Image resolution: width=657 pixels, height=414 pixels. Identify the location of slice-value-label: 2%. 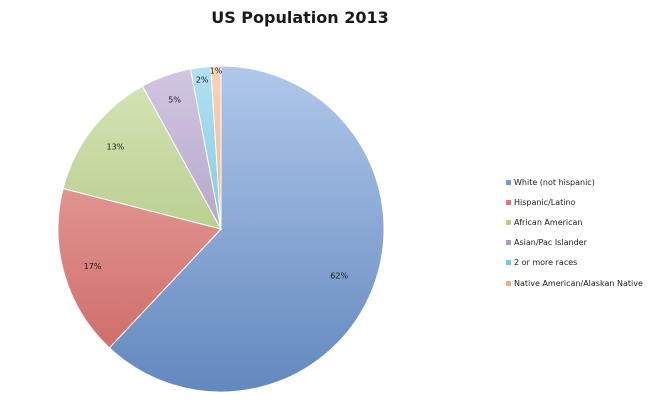
(202, 80).